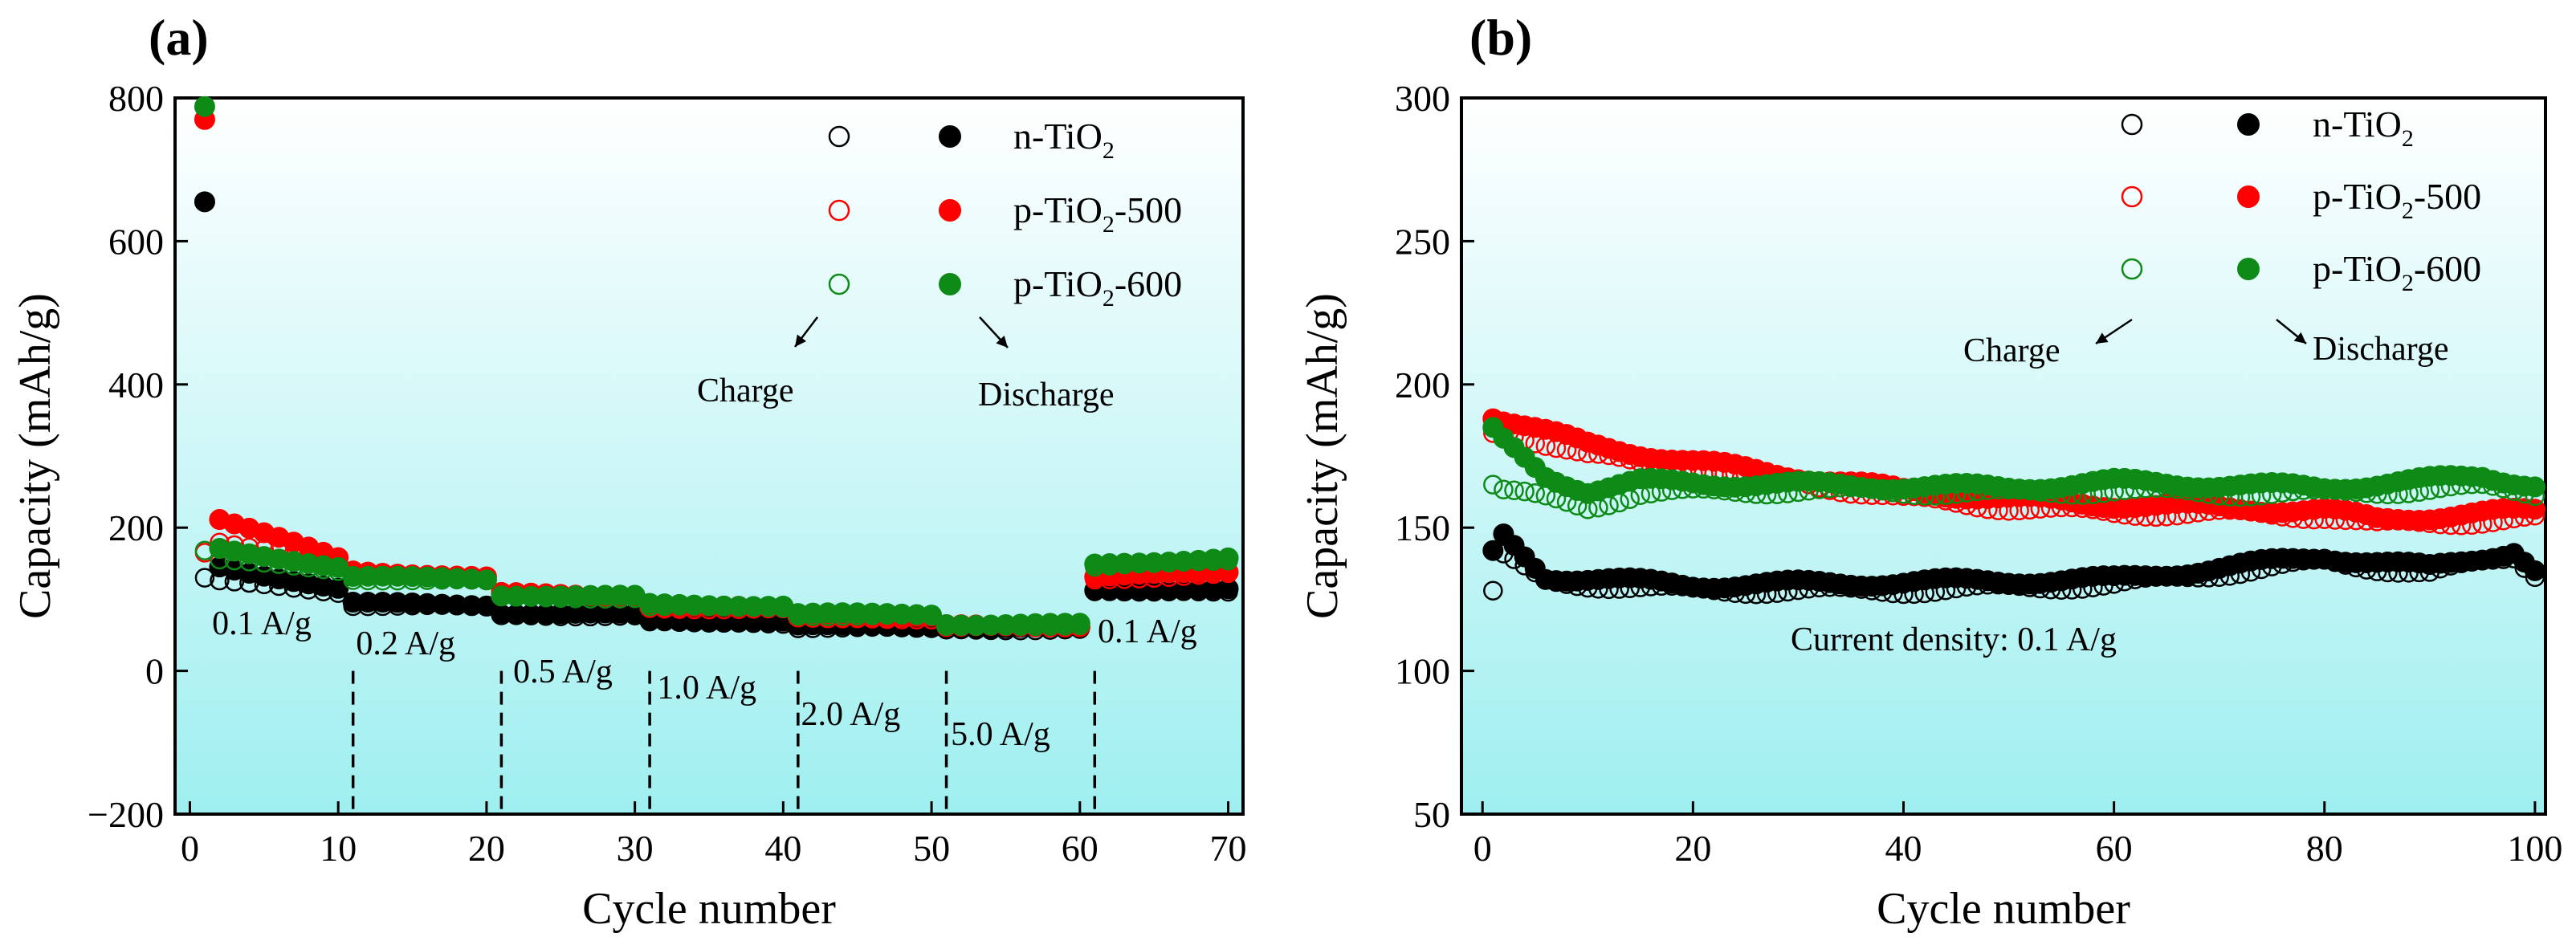 Image resolution: width=2576 pixels, height=949 pixels. What do you see at coordinates (1422, 671) in the screenshot?
I see `y-tick-label: 100` at bounding box center [1422, 671].